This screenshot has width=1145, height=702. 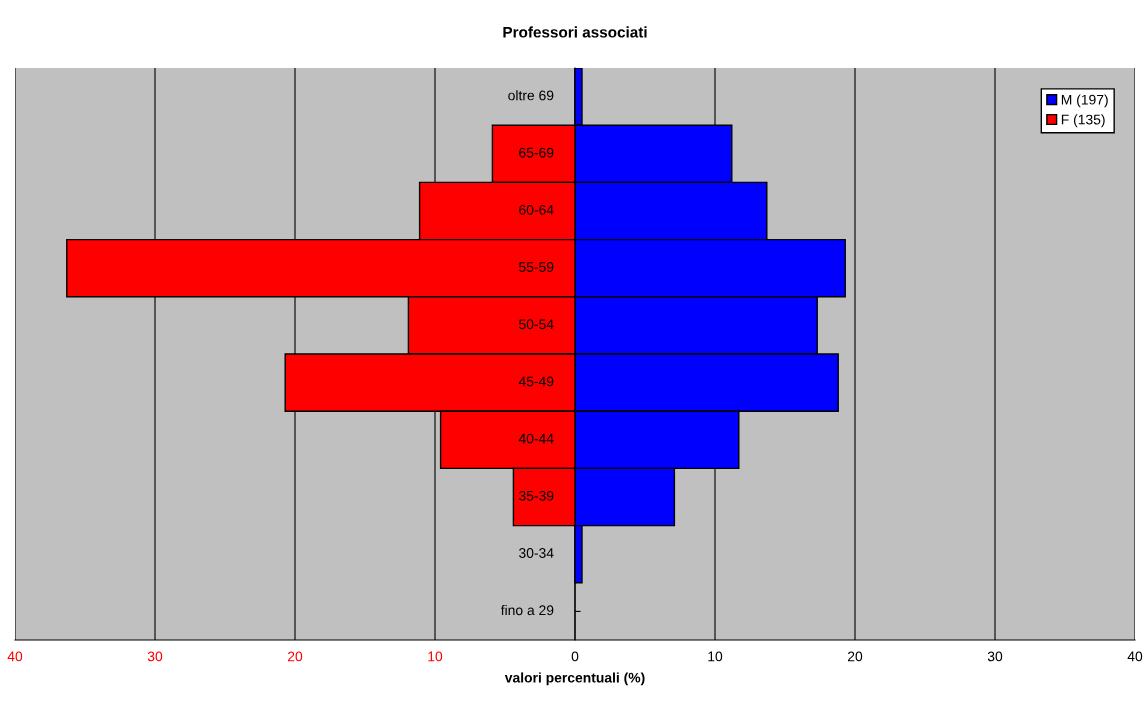 What do you see at coordinates (1084, 101) in the screenshot?
I see `legend-label: M (197)` at bounding box center [1084, 101].